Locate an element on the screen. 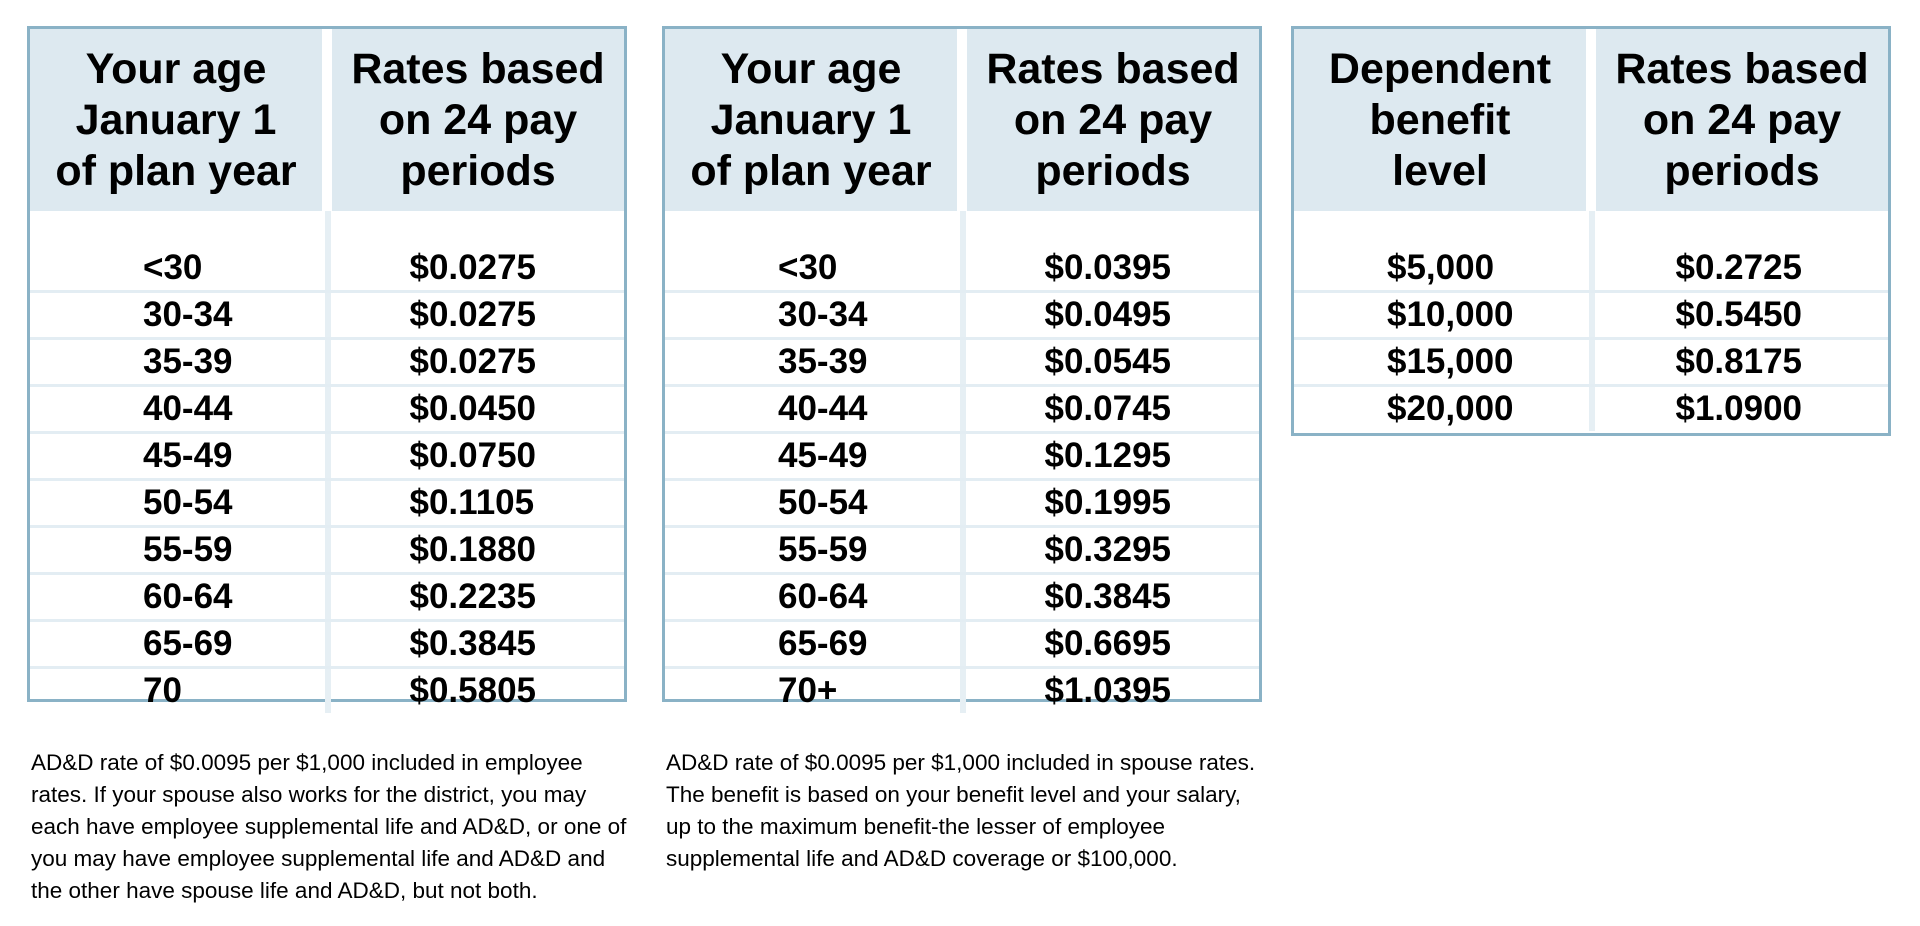 The image size is (1920, 926). rate-cell: $0.6695 is located at coordinates (1108, 643).